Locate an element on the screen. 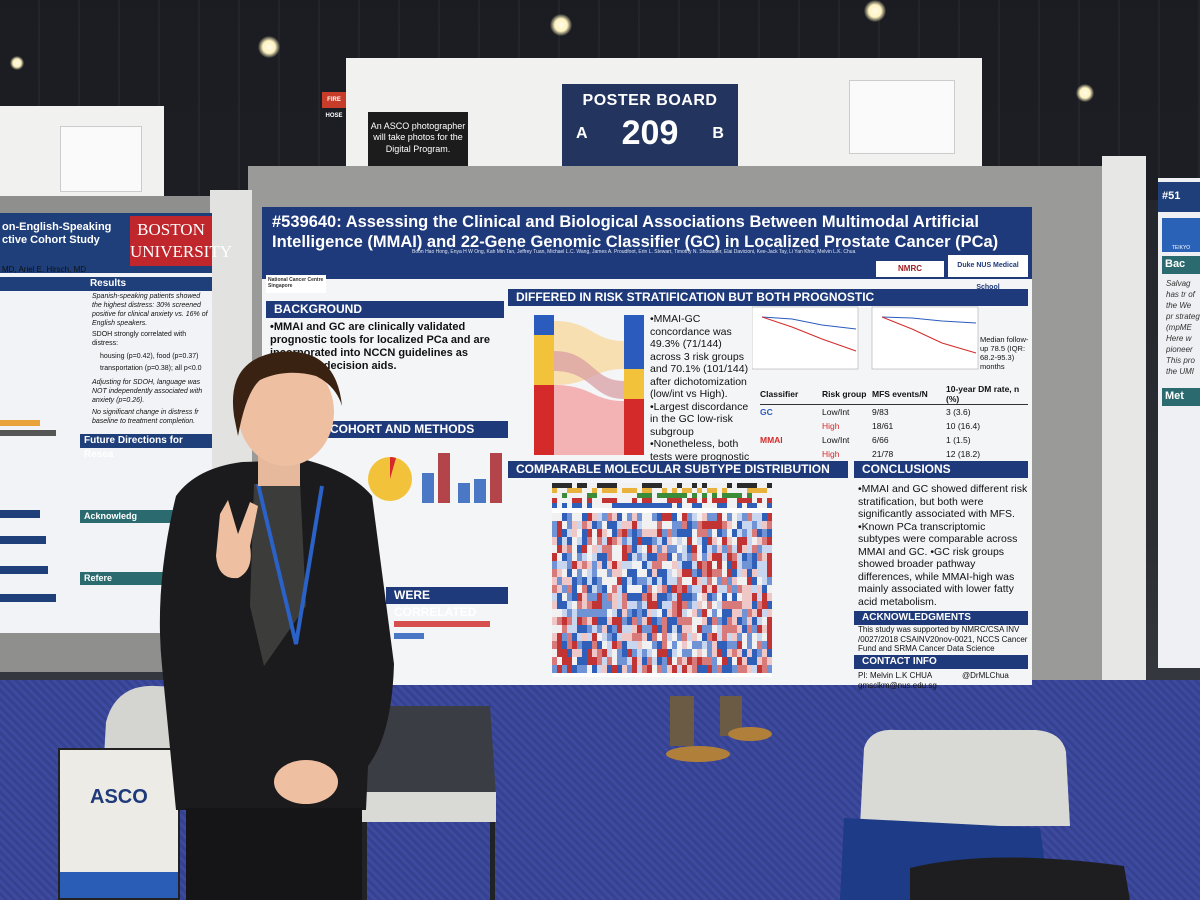  board-side-b: B is located at coordinates (718, 133).